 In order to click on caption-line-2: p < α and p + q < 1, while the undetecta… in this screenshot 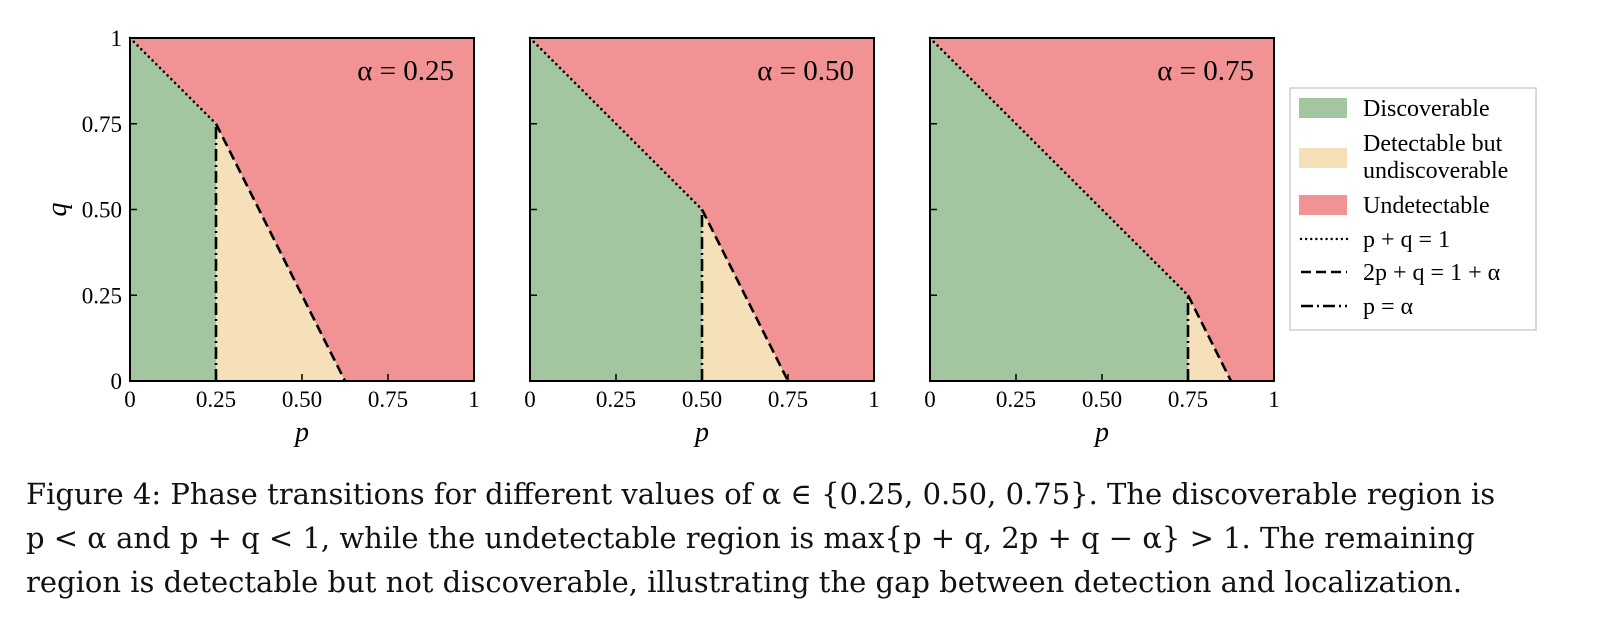, I will do `click(750, 538)`.